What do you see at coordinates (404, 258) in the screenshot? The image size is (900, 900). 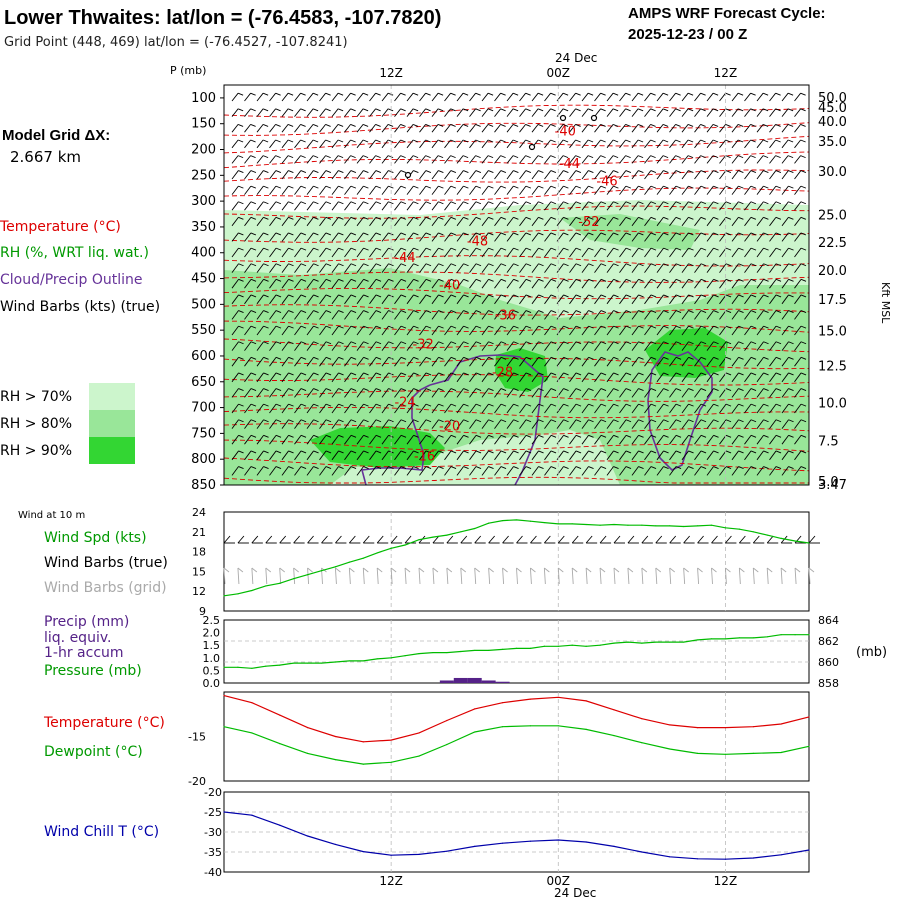 I see `isotherm-label: -44` at bounding box center [404, 258].